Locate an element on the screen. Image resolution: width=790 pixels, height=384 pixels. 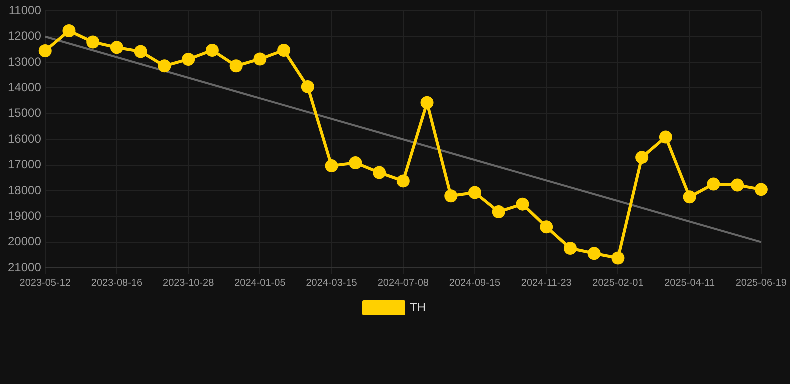
x-tick-label: 2025-06-19 is located at coordinates (762, 283).